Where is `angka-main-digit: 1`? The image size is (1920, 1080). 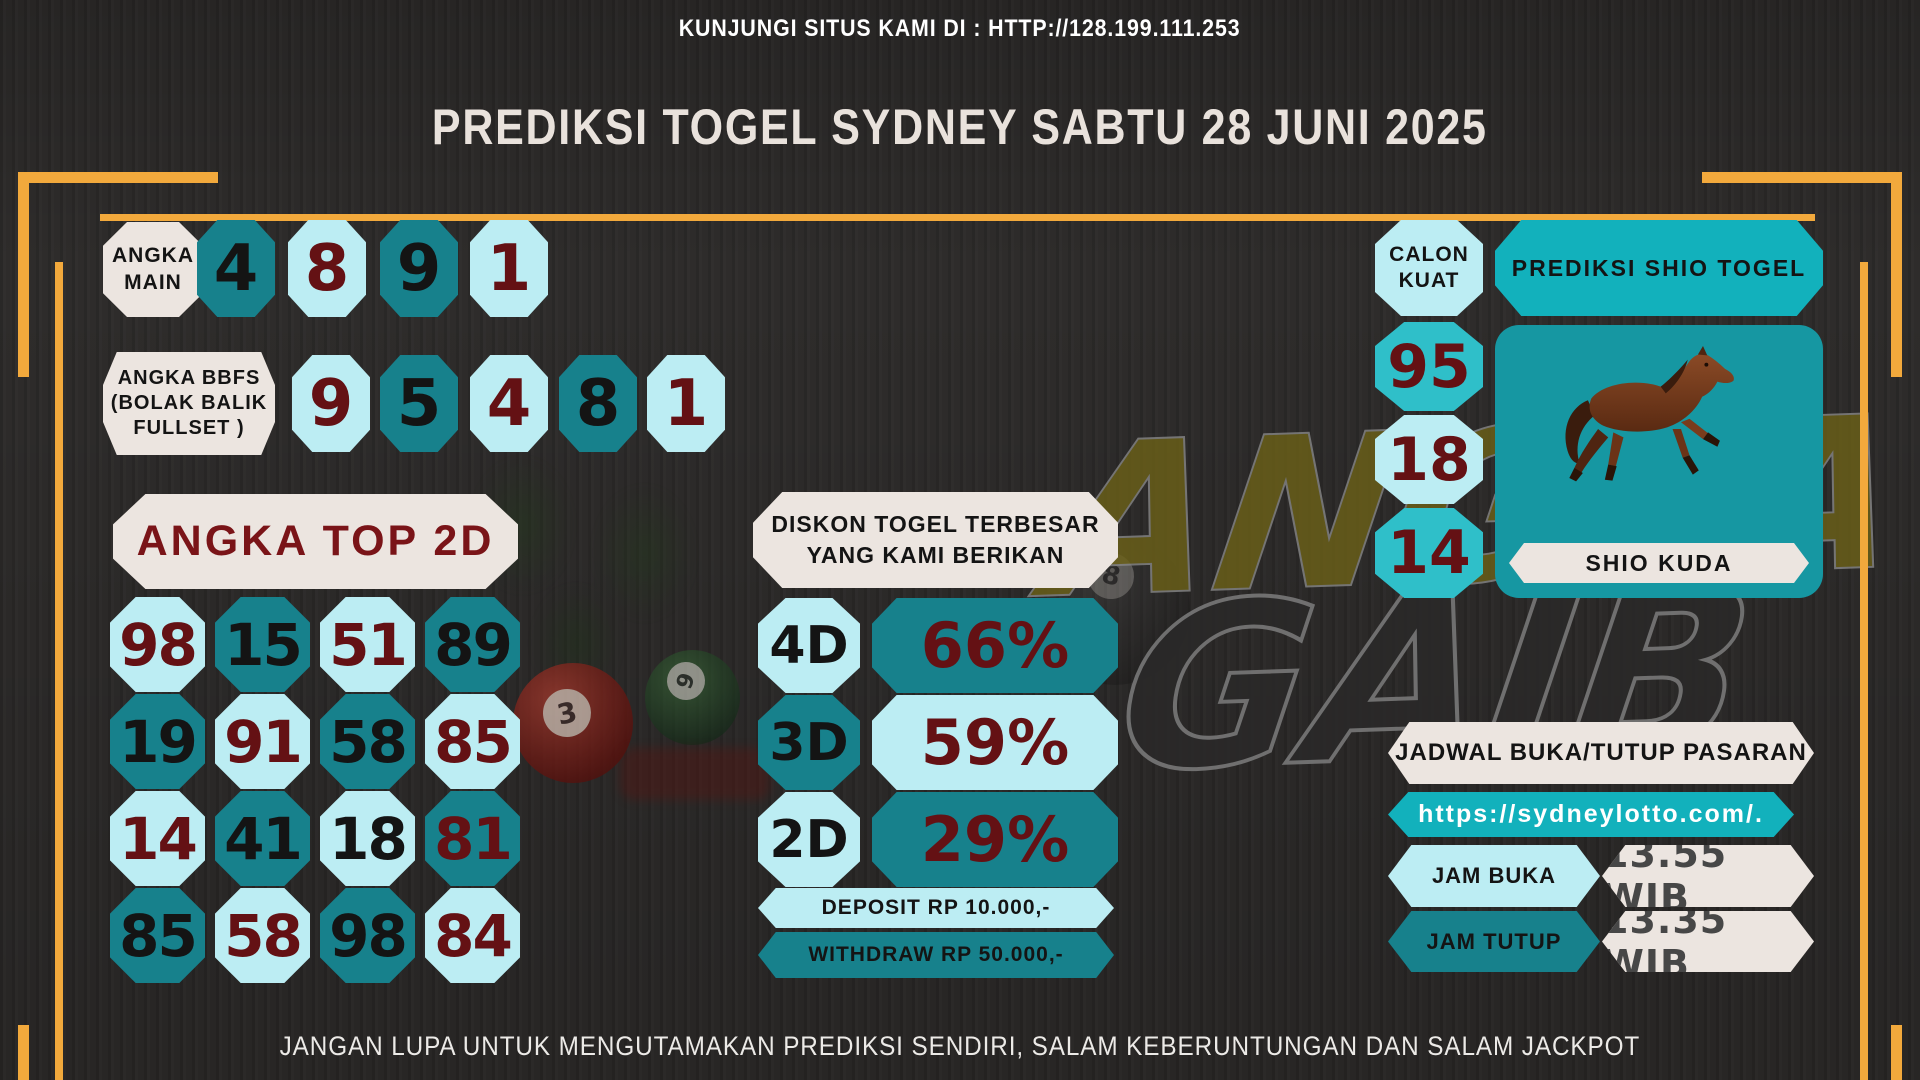 angka-main-digit: 1 is located at coordinates (509, 268).